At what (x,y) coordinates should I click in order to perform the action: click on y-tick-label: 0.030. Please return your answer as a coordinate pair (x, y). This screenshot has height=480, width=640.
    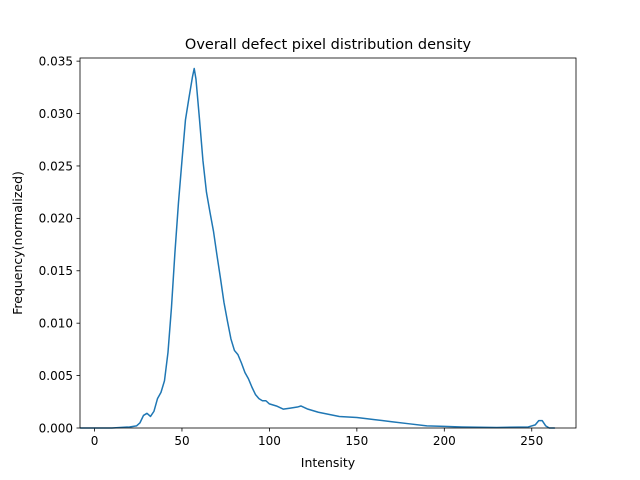
    Looking at the image, I should click on (56, 114).